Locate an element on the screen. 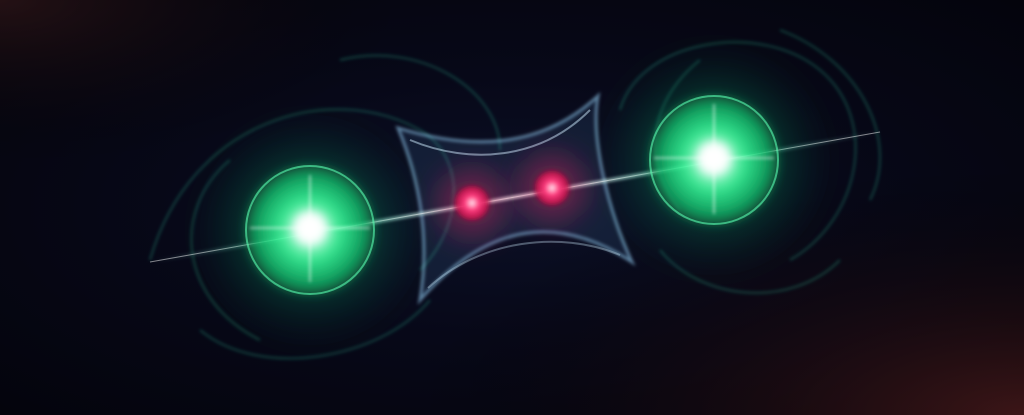  left-glowing-sphere is located at coordinates (310, 230).